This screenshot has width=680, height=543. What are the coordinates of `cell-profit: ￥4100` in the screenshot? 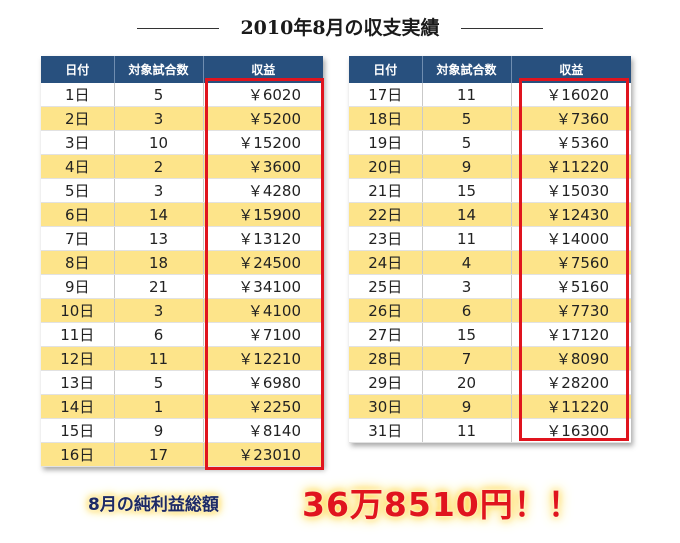 It's located at (262, 310).